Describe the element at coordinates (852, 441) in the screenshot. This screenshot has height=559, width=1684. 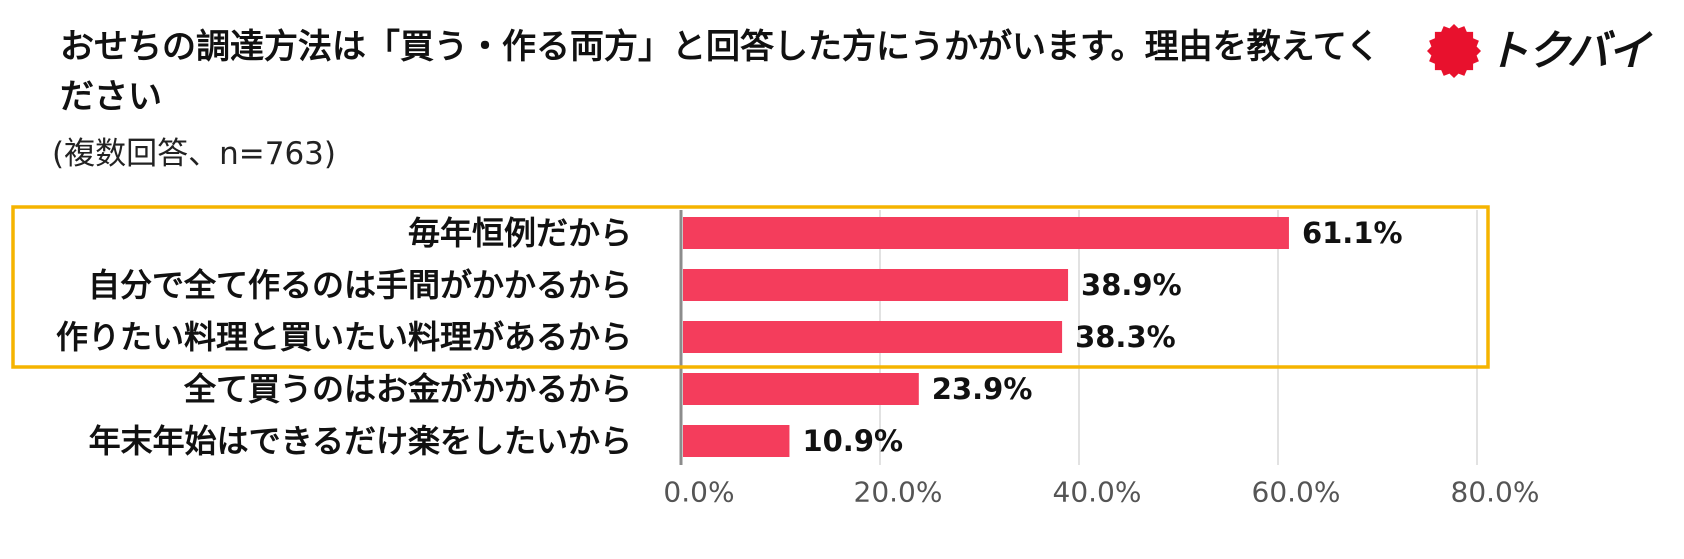
I see `data-label: 10.9%` at that location.